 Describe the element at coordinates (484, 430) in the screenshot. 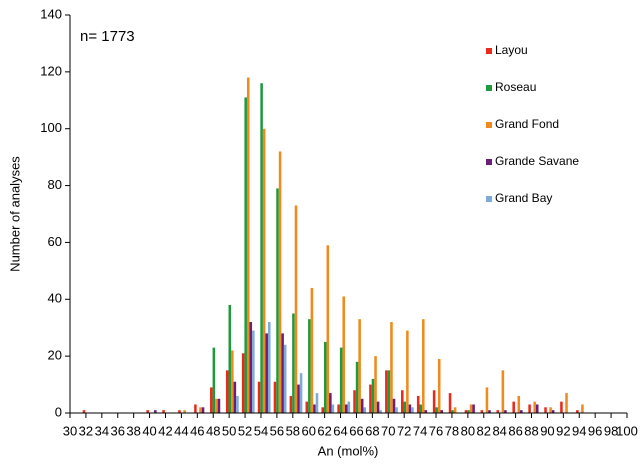

I see `x-tick-label: 82` at that location.